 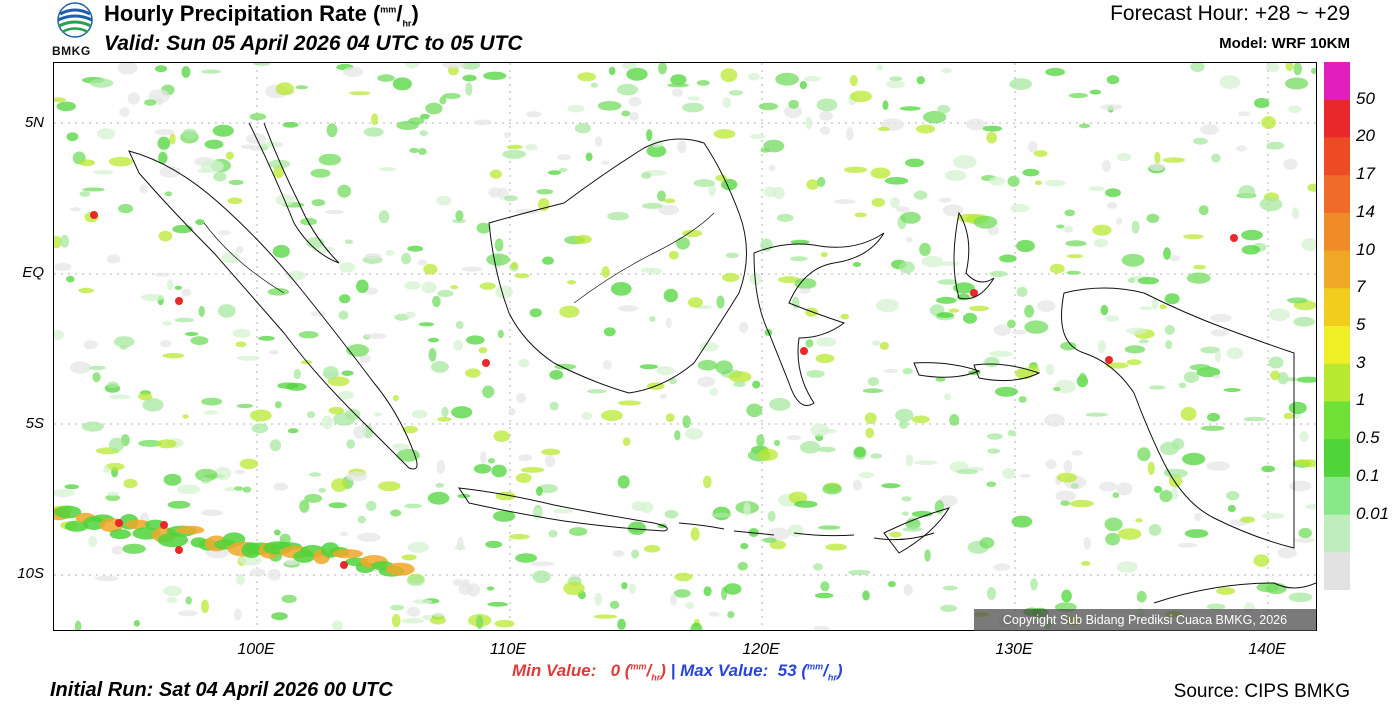 I want to click on colorbar-label: 1, so click(x=1361, y=400).